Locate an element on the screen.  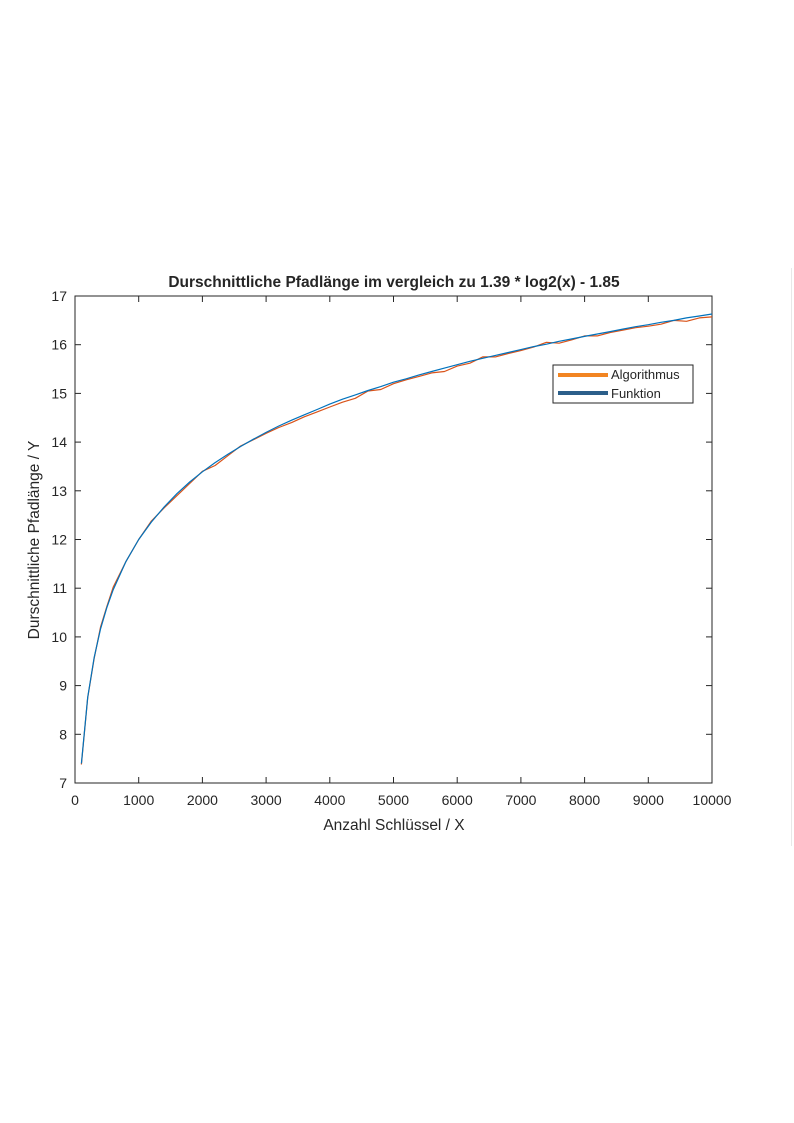
legend-label-algorithmus: Algorithmus is located at coordinates (645, 374).